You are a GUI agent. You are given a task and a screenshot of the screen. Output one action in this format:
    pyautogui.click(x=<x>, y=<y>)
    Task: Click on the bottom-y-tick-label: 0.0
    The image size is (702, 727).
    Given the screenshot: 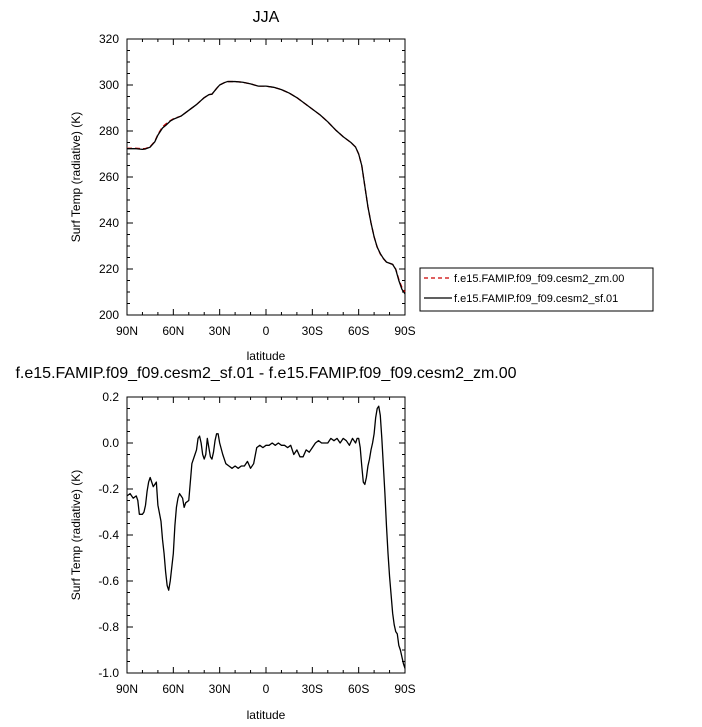 What is the action you would take?
    pyautogui.click(x=110, y=443)
    